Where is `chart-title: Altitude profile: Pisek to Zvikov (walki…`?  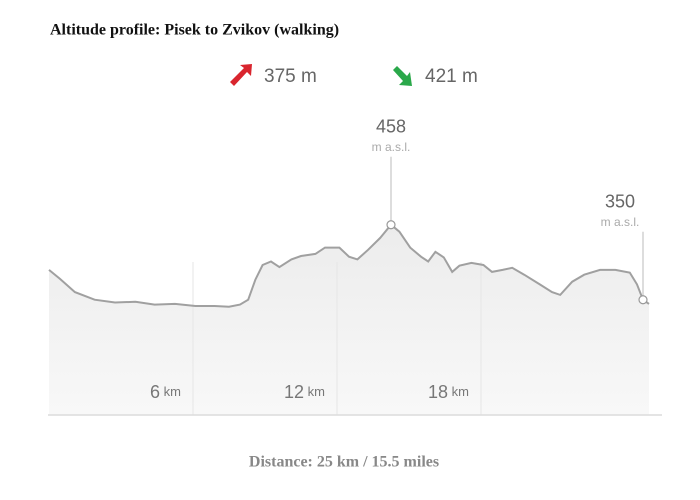 chart-title: Altitude profile: Pisek to Zvikov (walki… is located at coordinates (194, 30).